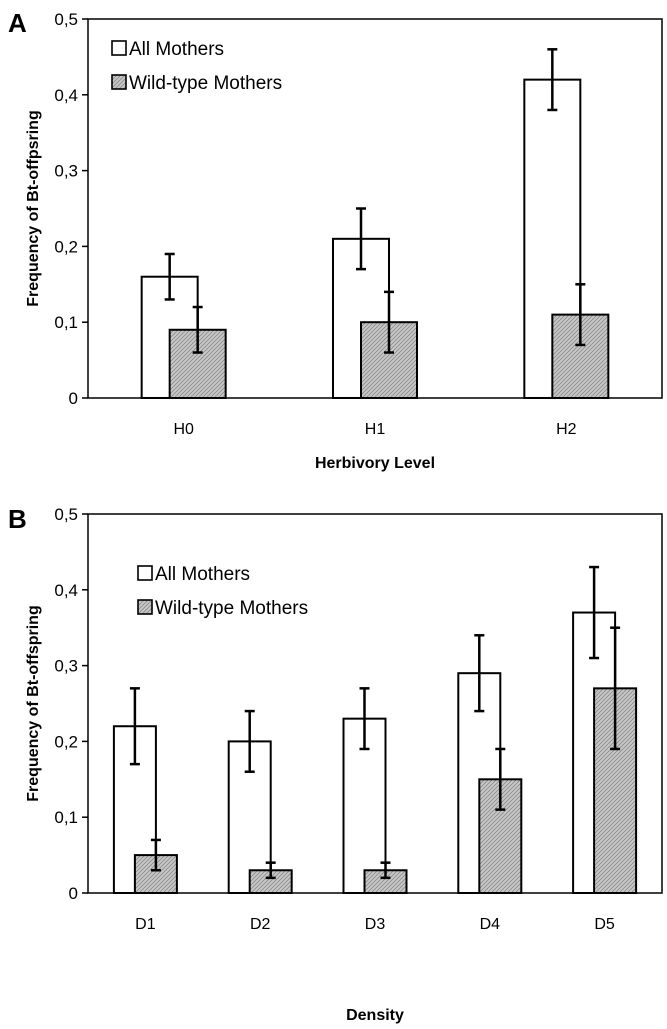  What do you see at coordinates (260, 924) in the screenshot?
I see `x-tick-label: D2` at bounding box center [260, 924].